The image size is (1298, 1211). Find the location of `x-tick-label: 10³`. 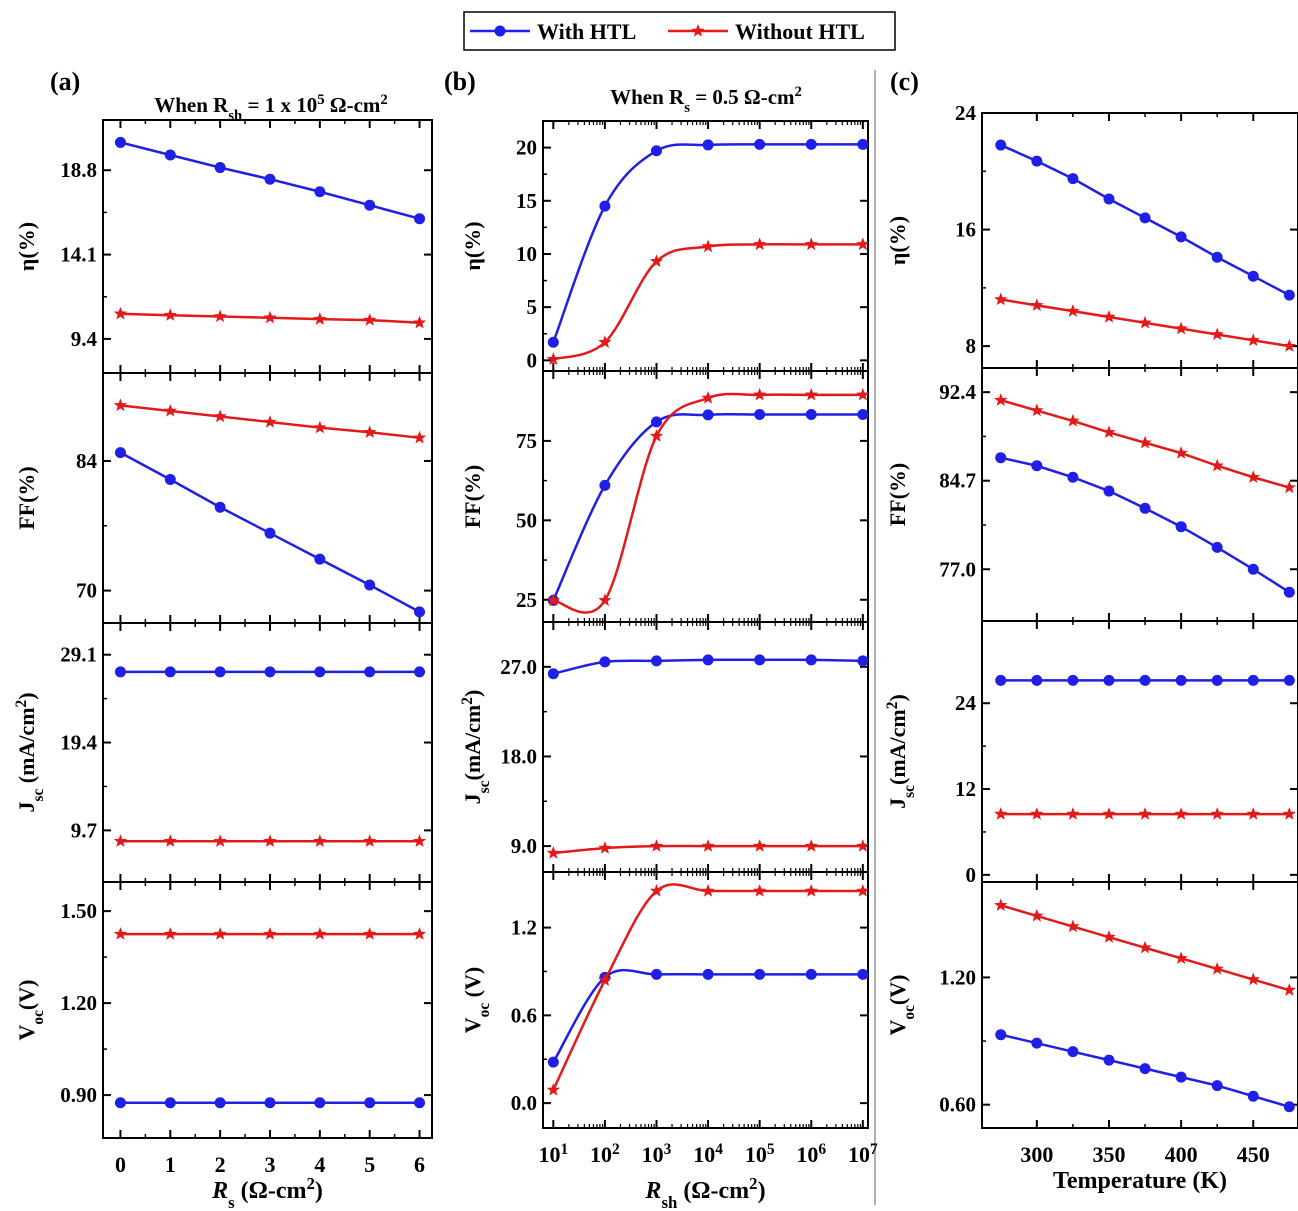

x-tick-label: 10³ is located at coordinates (657, 1154).